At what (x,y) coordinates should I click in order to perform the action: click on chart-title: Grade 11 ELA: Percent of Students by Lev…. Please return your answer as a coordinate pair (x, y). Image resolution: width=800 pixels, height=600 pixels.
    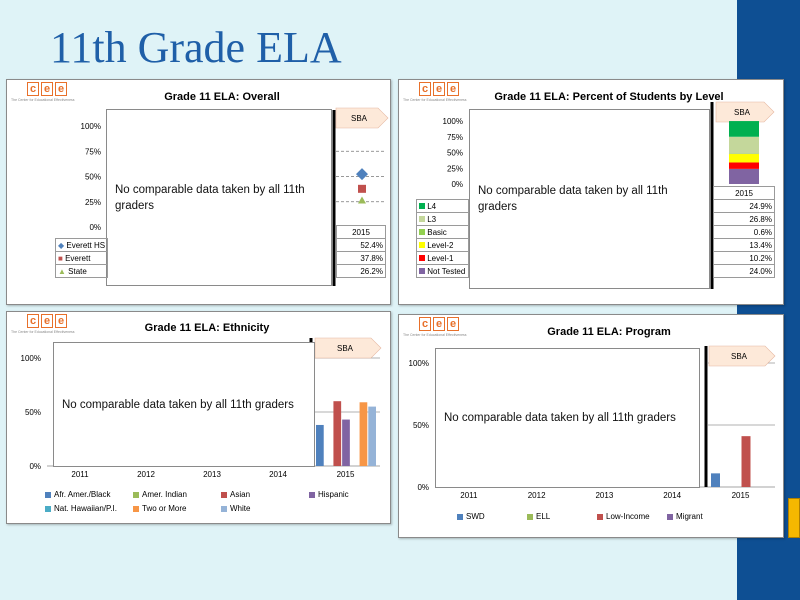
    Looking at the image, I should click on (609, 97).